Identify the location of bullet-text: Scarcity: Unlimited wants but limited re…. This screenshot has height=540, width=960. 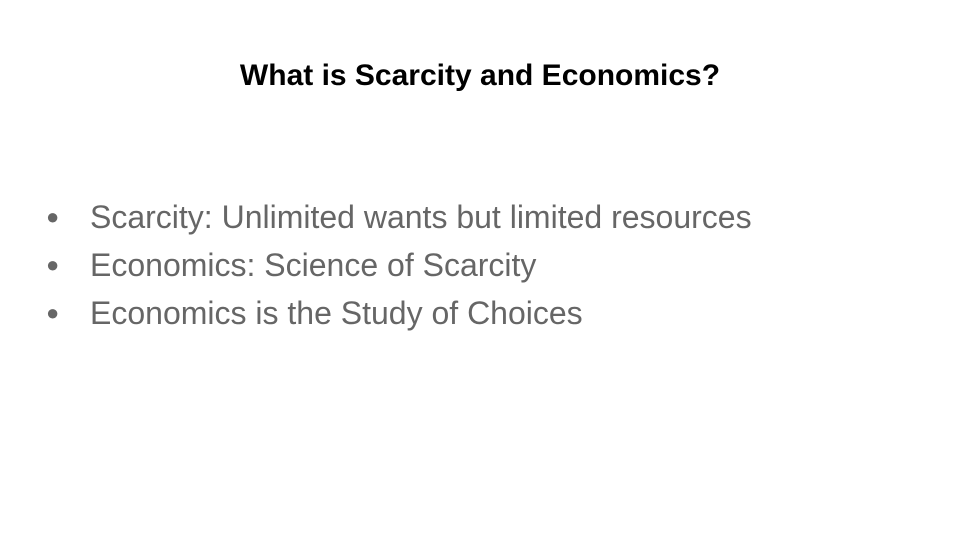
(421, 217).